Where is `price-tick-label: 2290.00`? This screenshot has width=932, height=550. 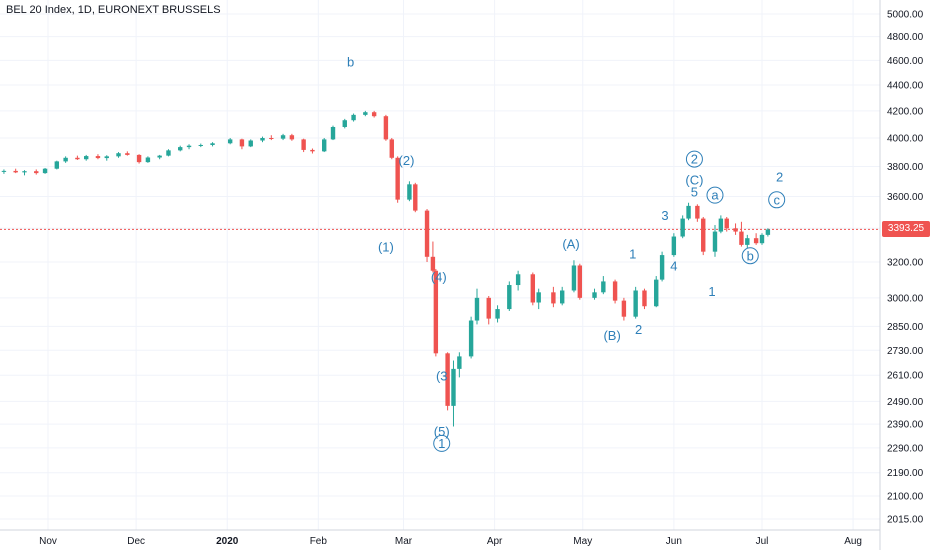 price-tick-label: 2290.00 is located at coordinates (905, 448).